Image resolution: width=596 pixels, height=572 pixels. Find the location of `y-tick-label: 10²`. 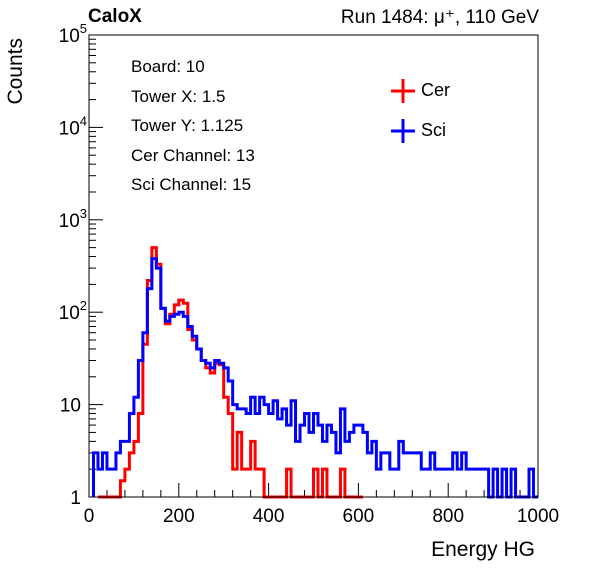

y-tick-label: 10² is located at coordinates (73, 311).